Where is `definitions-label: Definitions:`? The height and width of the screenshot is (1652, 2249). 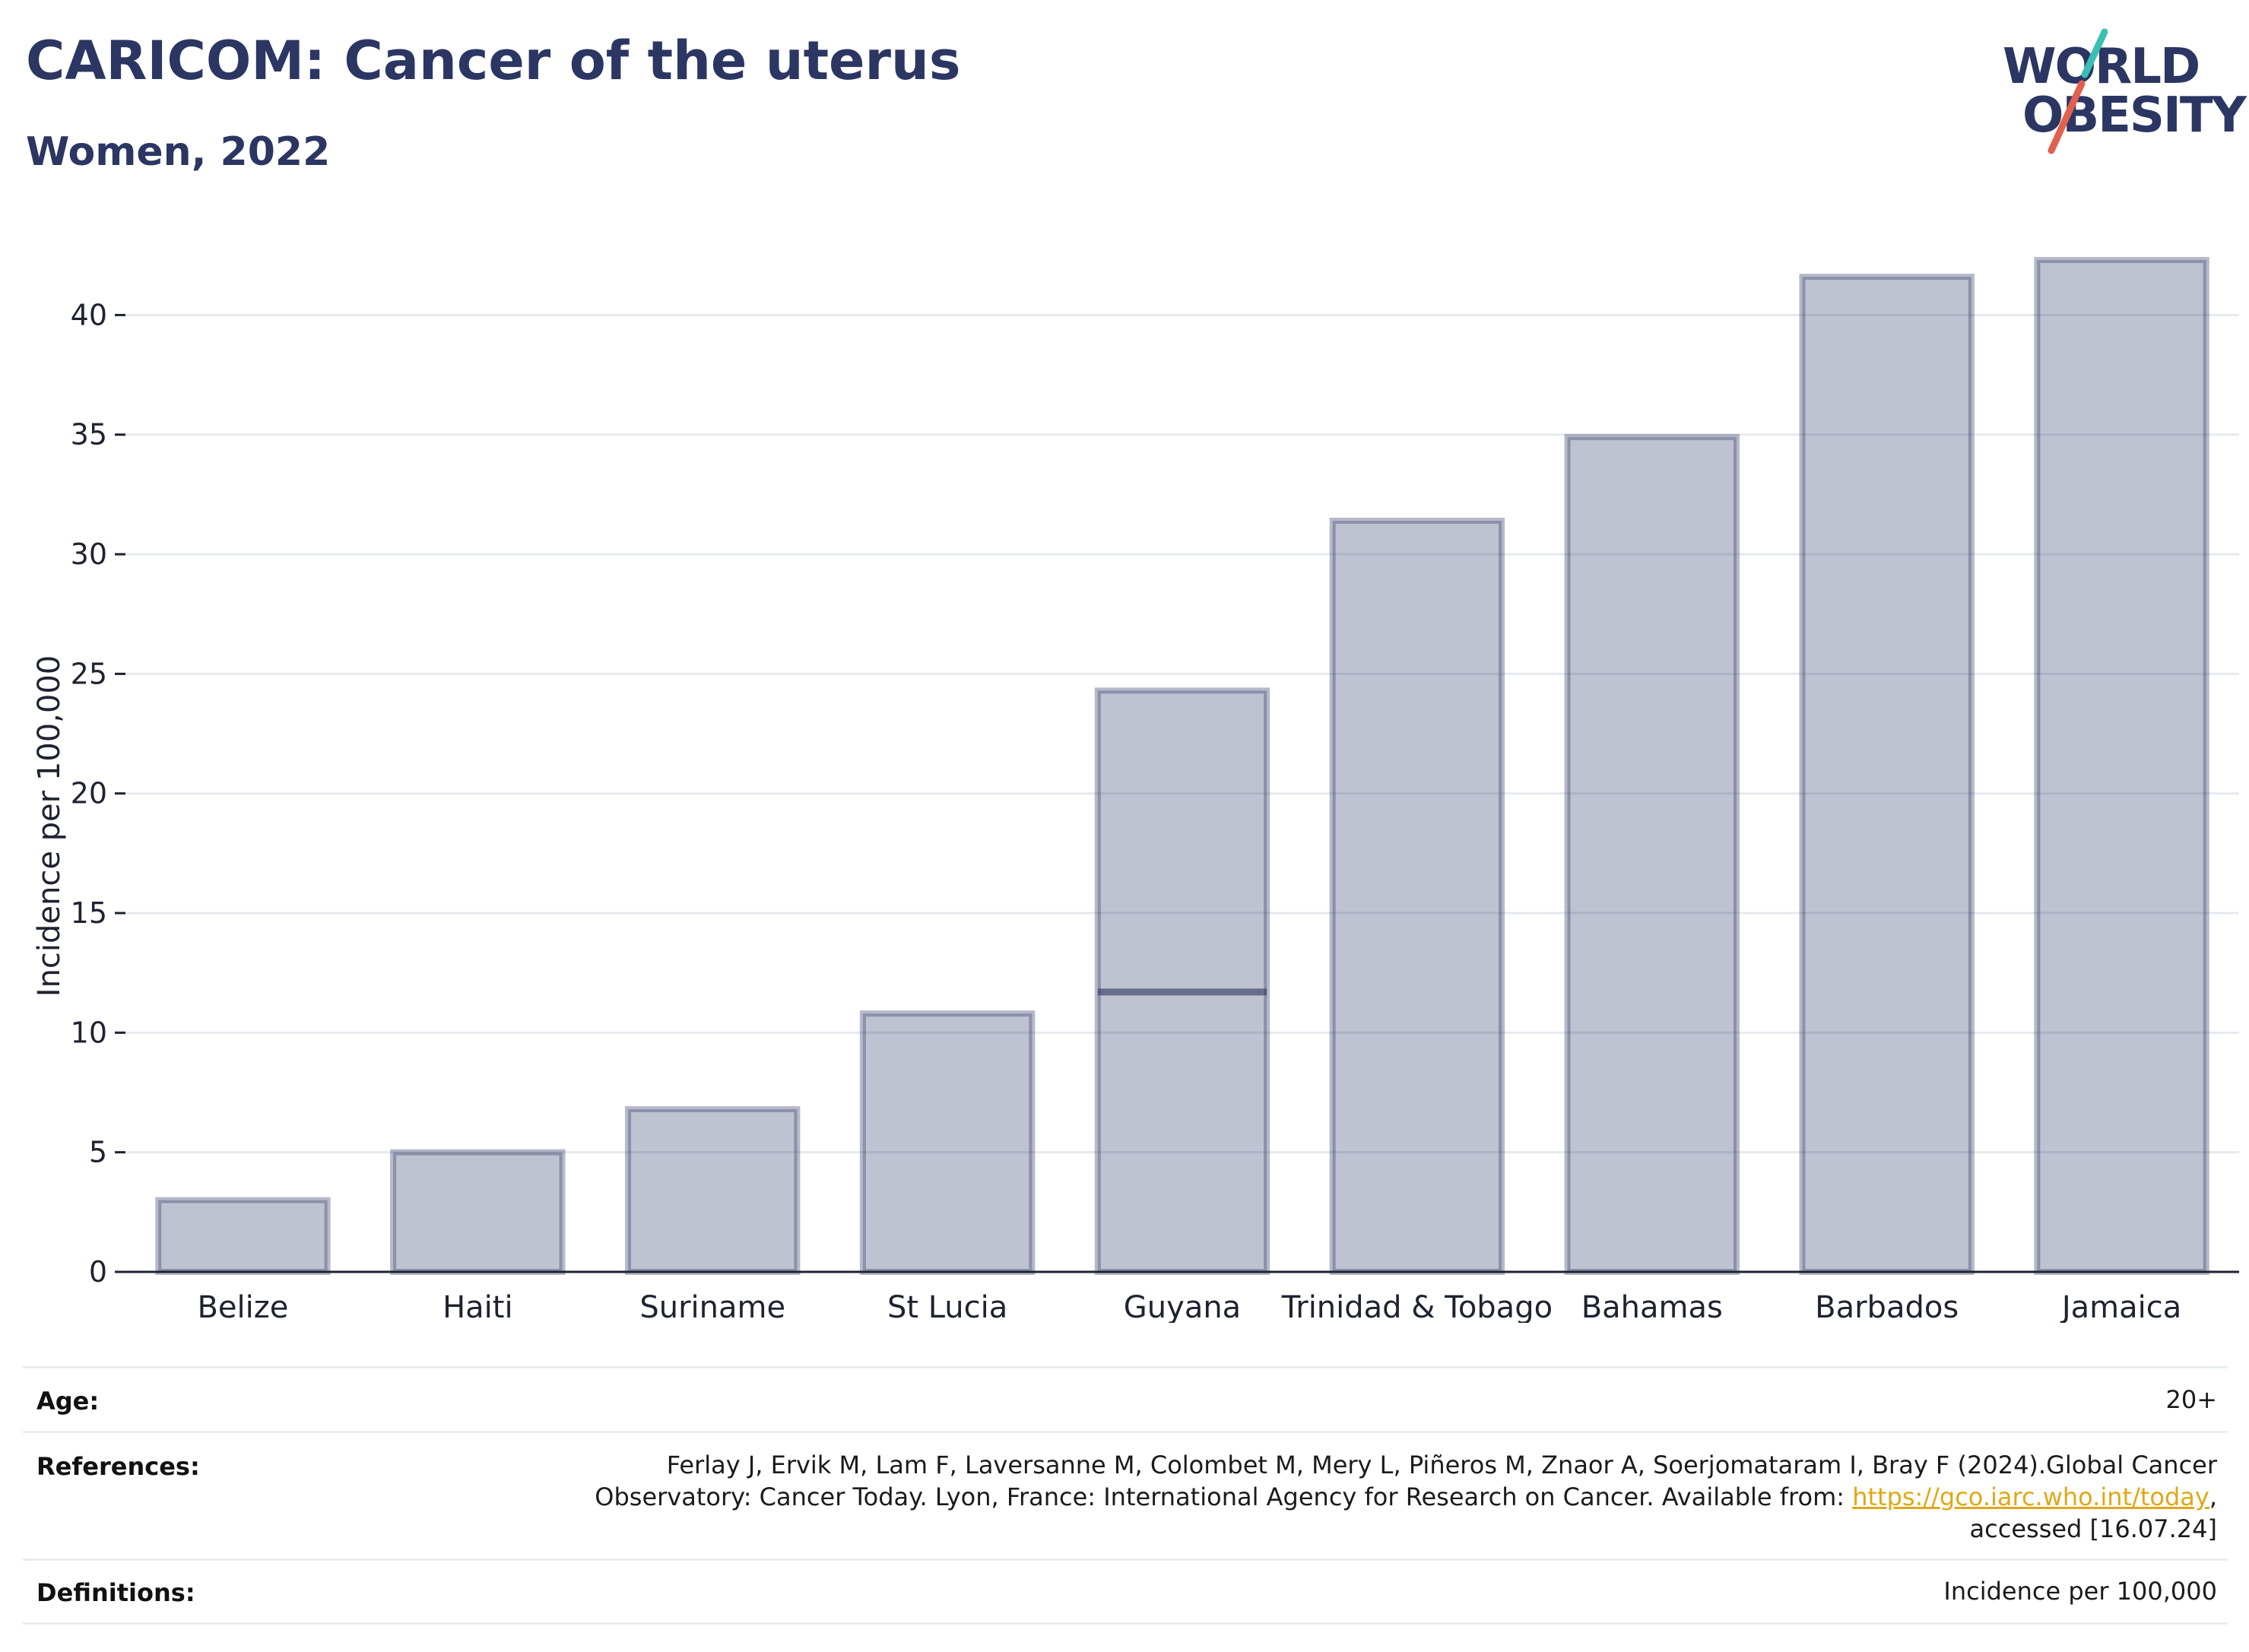 definitions-label: Definitions: is located at coordinates (115, 1592).